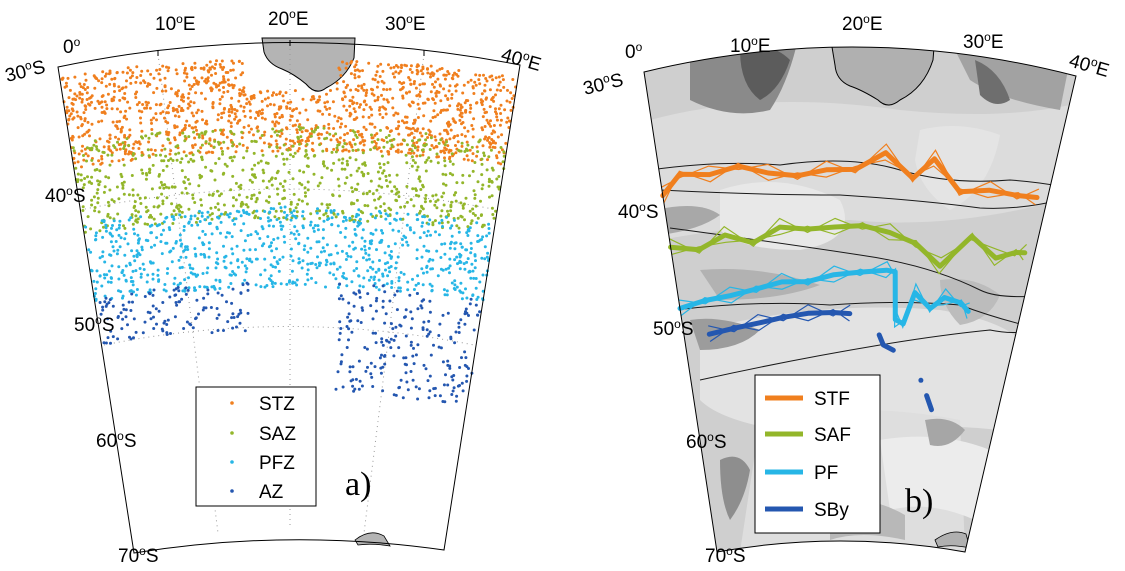 The height and width of the screenshot is (571, 1125). Describe the element at coordinates (308, 64) in the screenshot. I see `africa-landmass` at that location.